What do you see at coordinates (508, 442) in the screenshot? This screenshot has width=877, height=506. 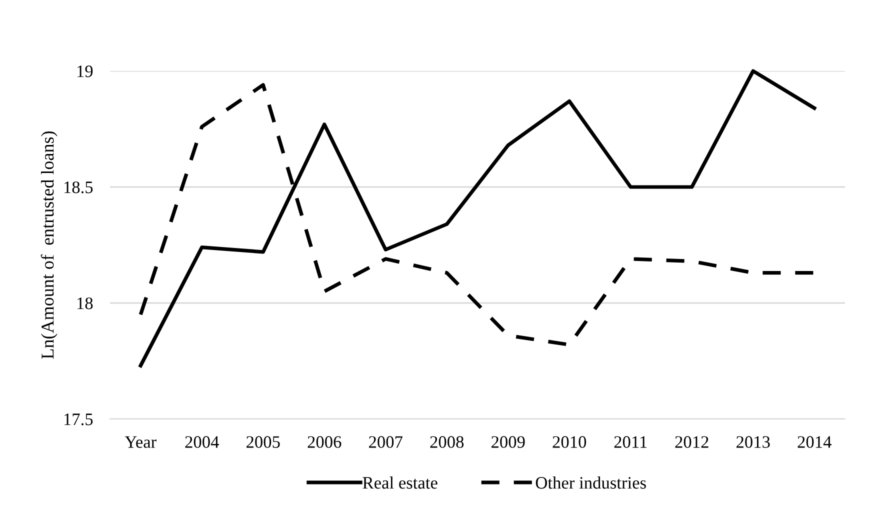 I see `x-tick-label: 2009` at bounding box center [508, 442].